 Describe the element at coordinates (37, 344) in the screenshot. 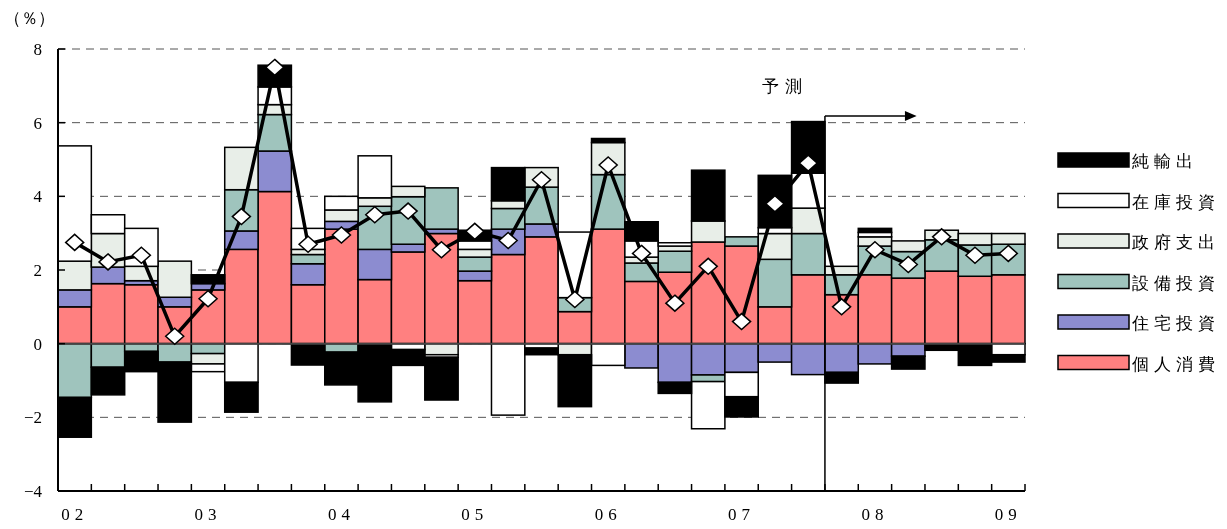

I see `y-tick-label: 0` at that location.